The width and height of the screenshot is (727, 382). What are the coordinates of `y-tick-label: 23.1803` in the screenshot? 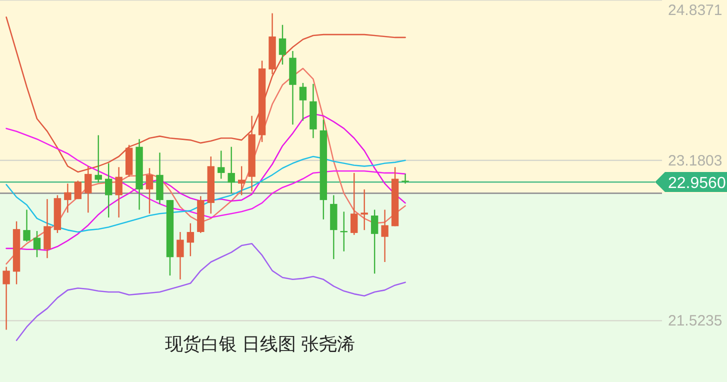 It's located at (695, 161).